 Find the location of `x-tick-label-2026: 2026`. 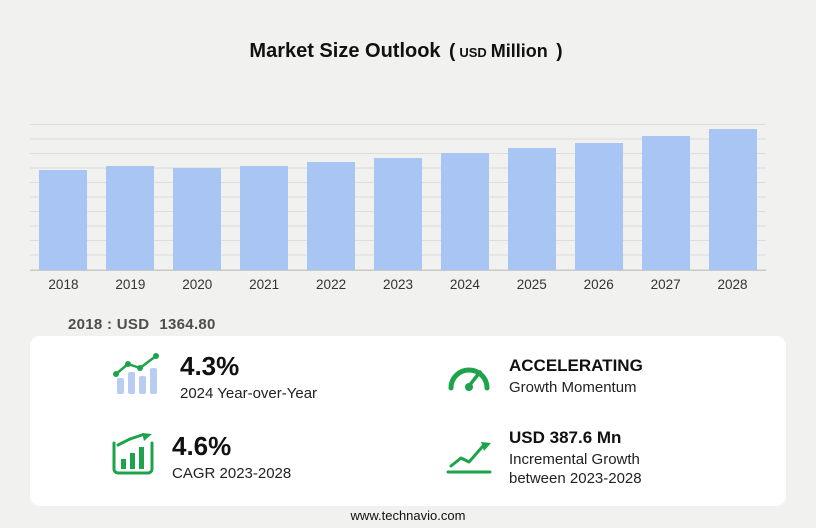

x-tick-label-2026: 2026 is located at coordinates (598, 284).